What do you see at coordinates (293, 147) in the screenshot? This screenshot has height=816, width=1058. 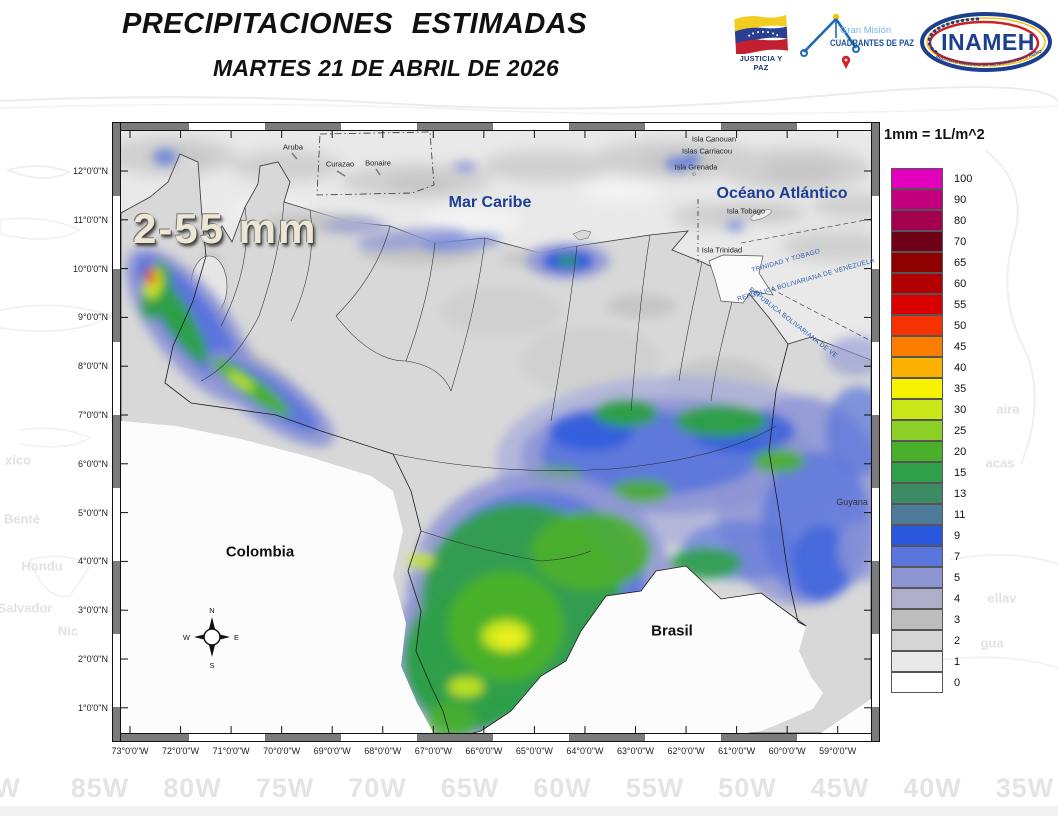 I see `island-label: Aruba` at bounding box center [293, 147].